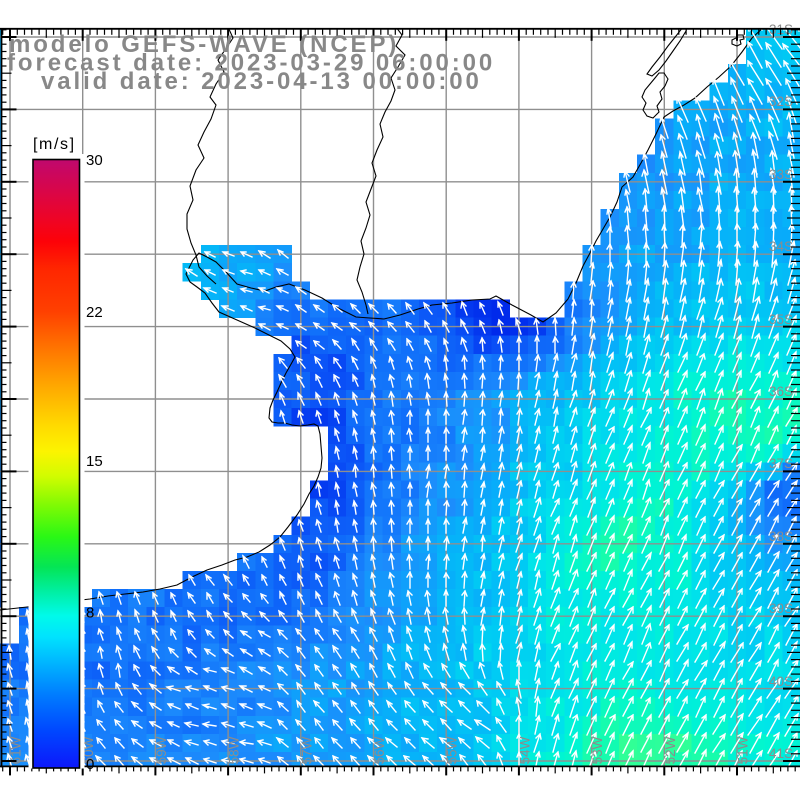  What do you see at coordinates (16, 750) in the screenshot?
I see `svg-text: 61W` at bounding box center [16, 750].